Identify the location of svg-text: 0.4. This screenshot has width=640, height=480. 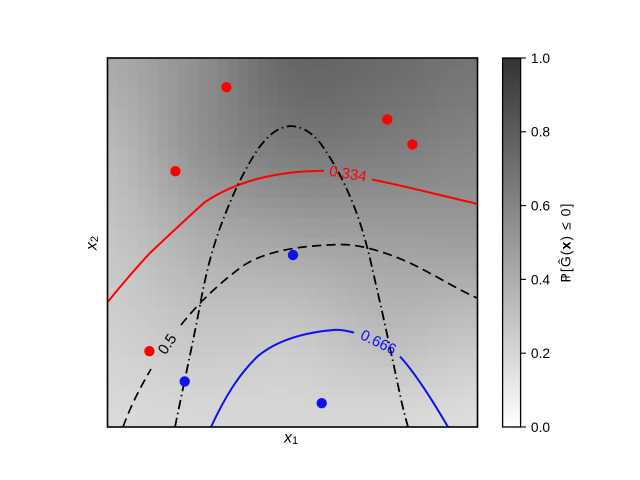
(541, 279).